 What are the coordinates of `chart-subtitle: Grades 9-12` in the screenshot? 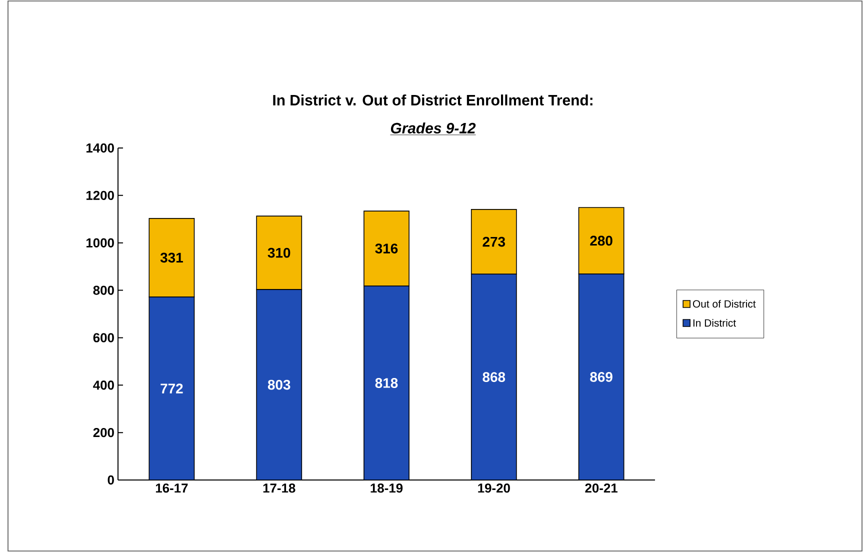 It's located at (433, 128).